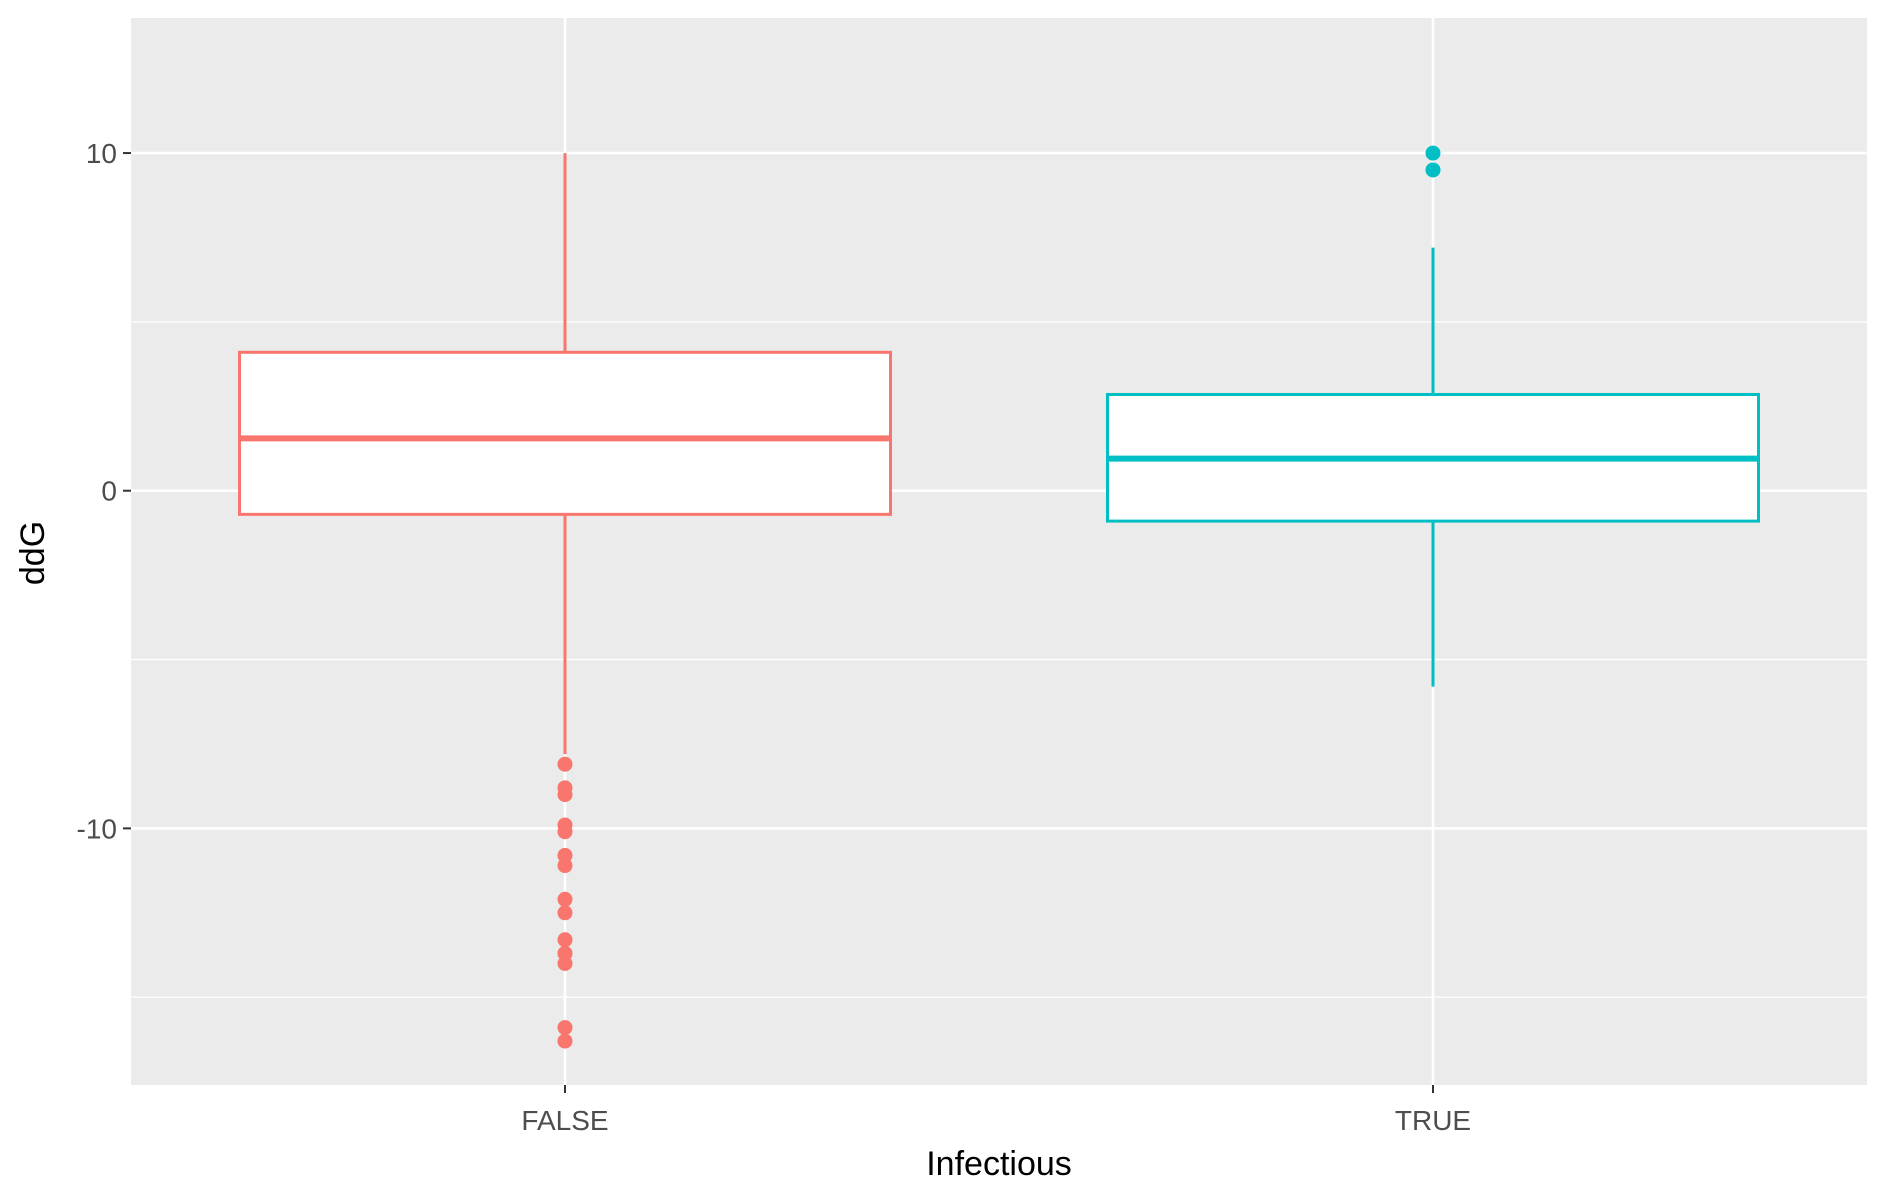 This screenshot has width=1878, height=1200. I want to click on box-rect, so click(565, 433).